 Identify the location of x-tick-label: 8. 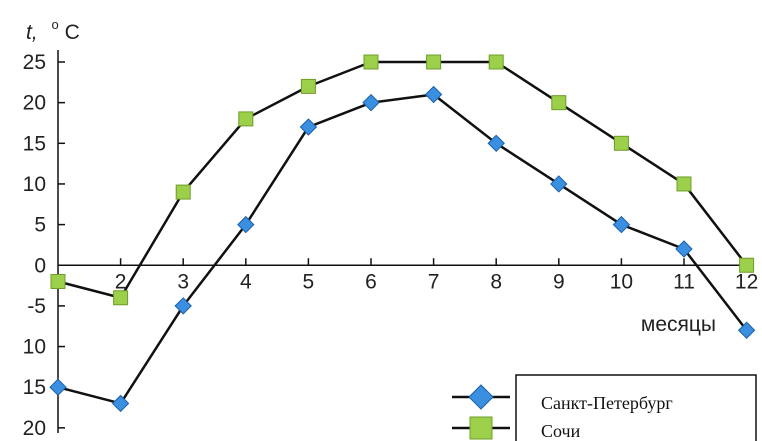
(496, 281).